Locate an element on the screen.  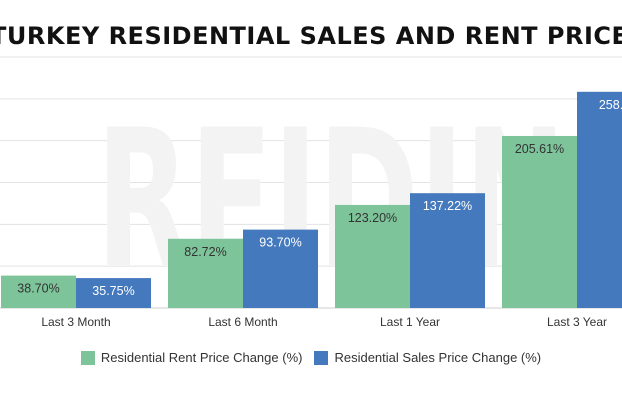
data-label-rent: 123.20% is located at coordinates (372, 218).